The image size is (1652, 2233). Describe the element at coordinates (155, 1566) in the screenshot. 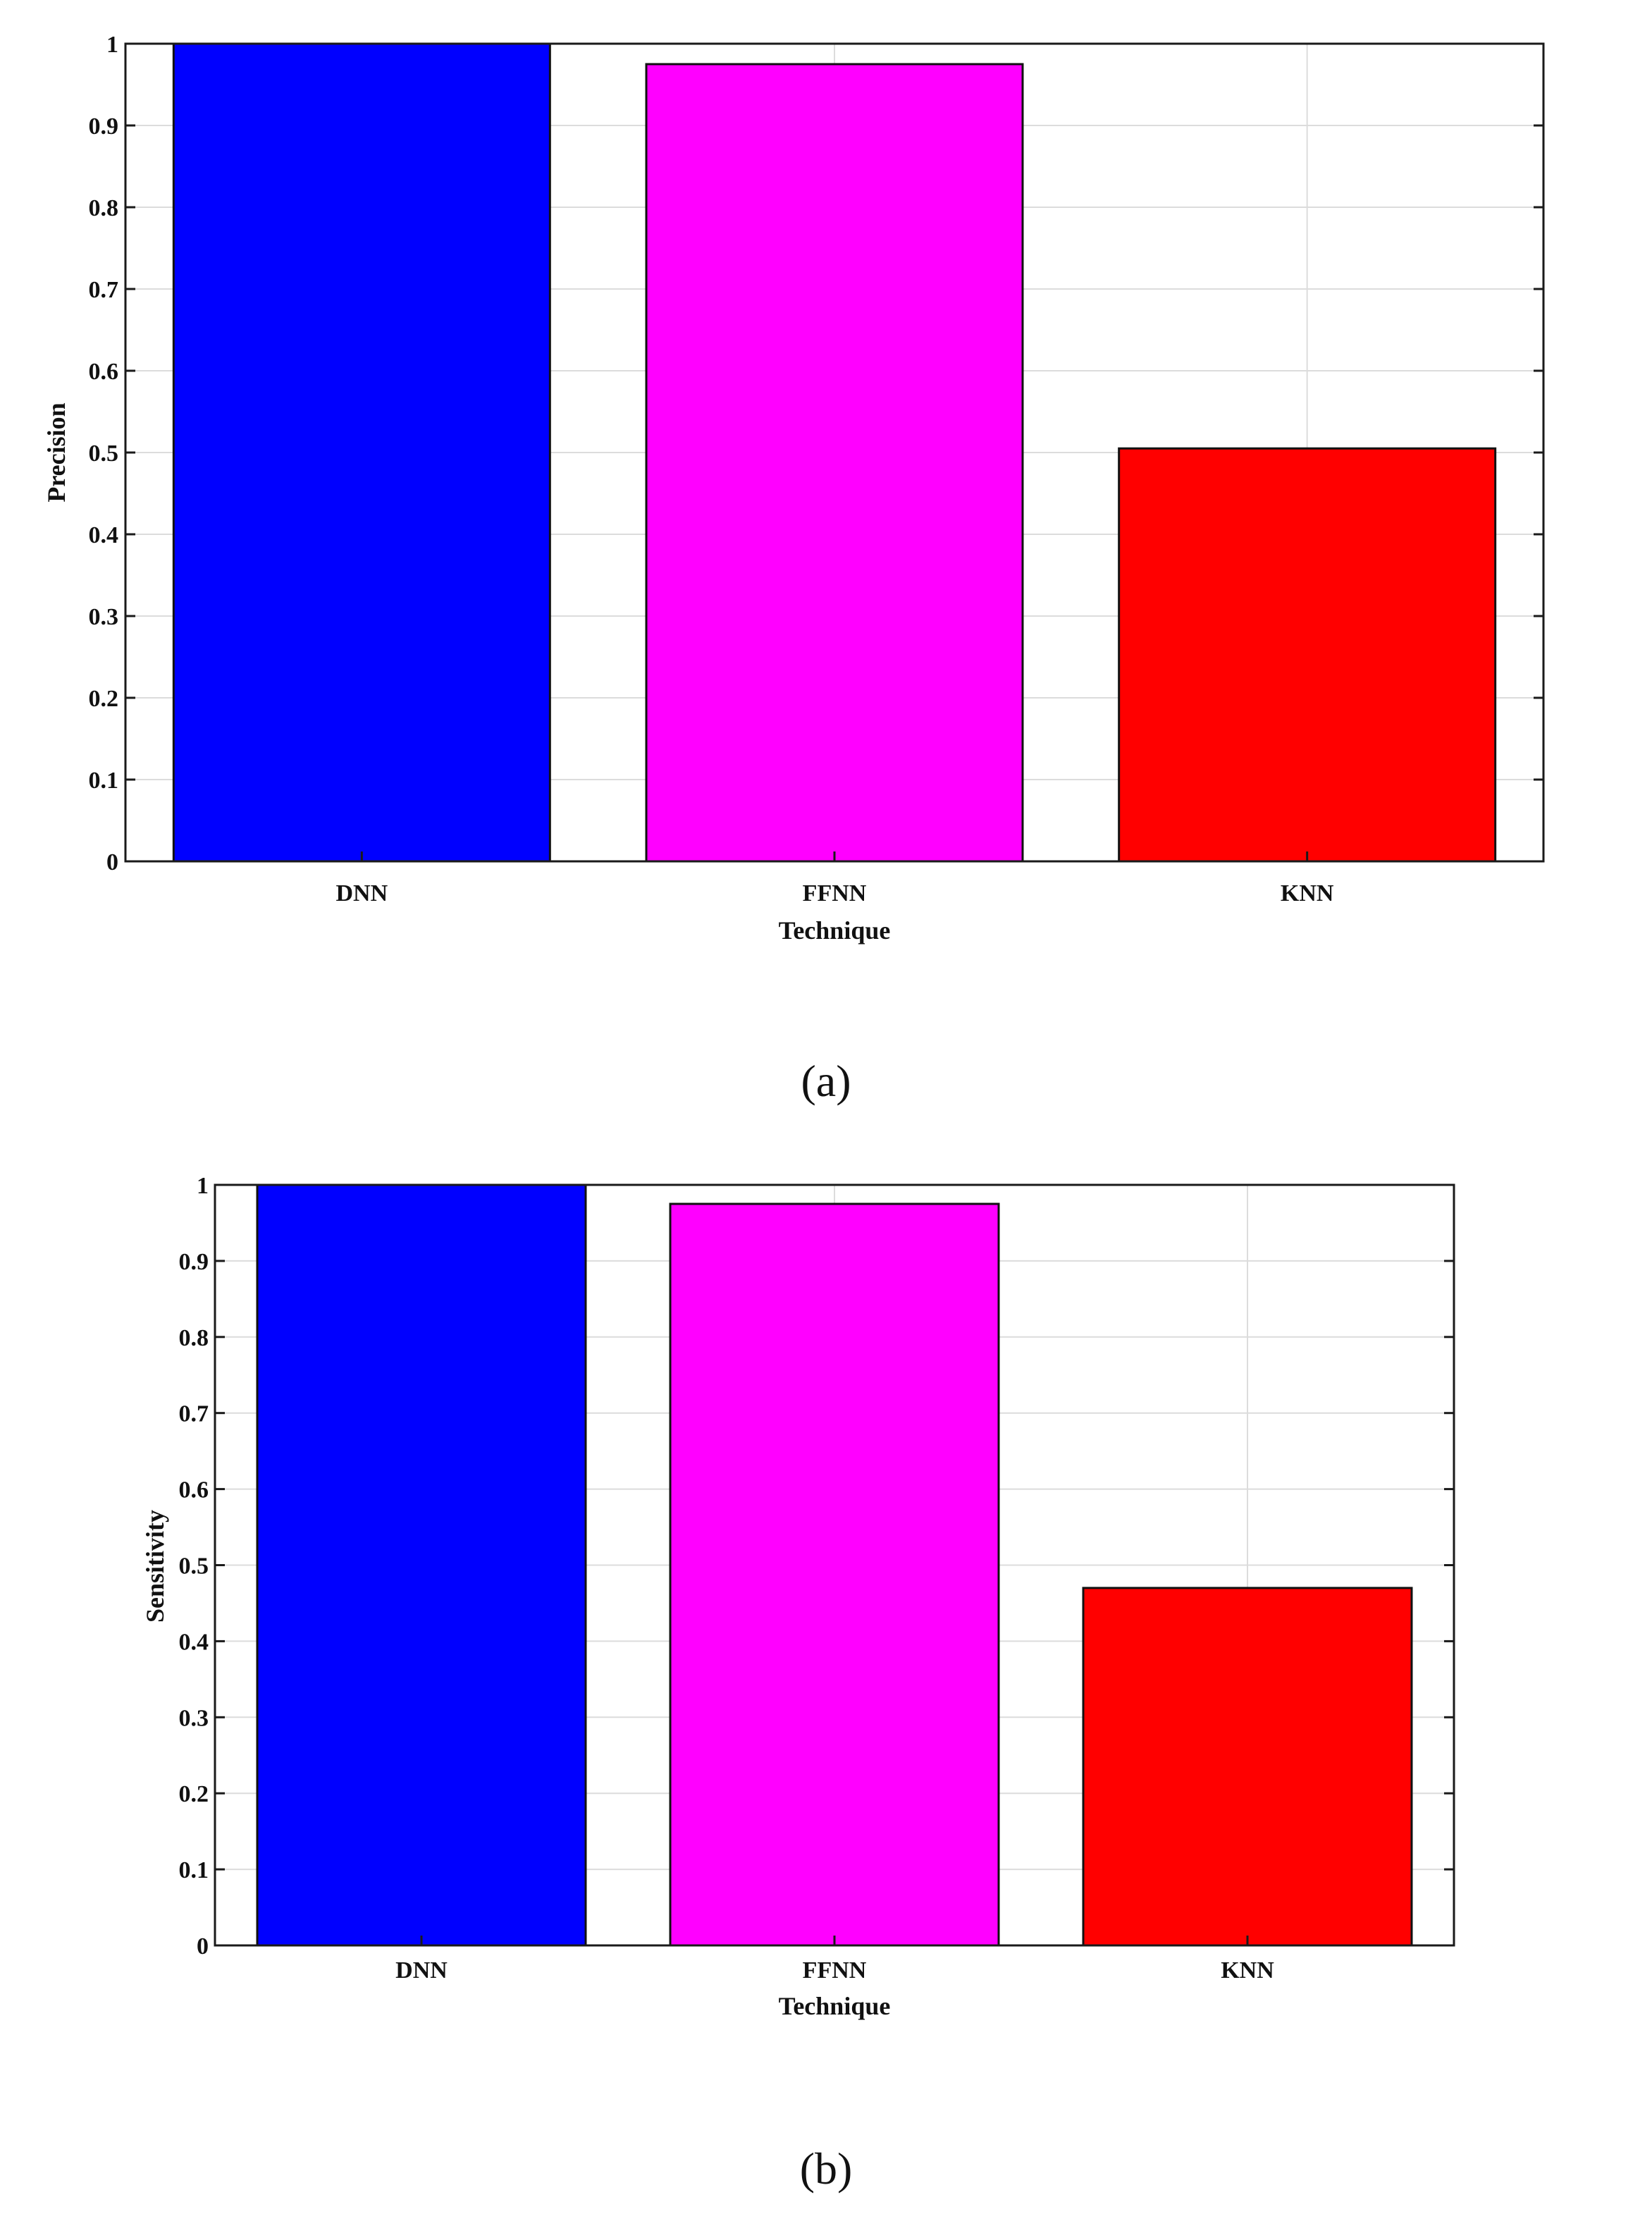

I see `y-axis-label: Sensitivity` at that location.